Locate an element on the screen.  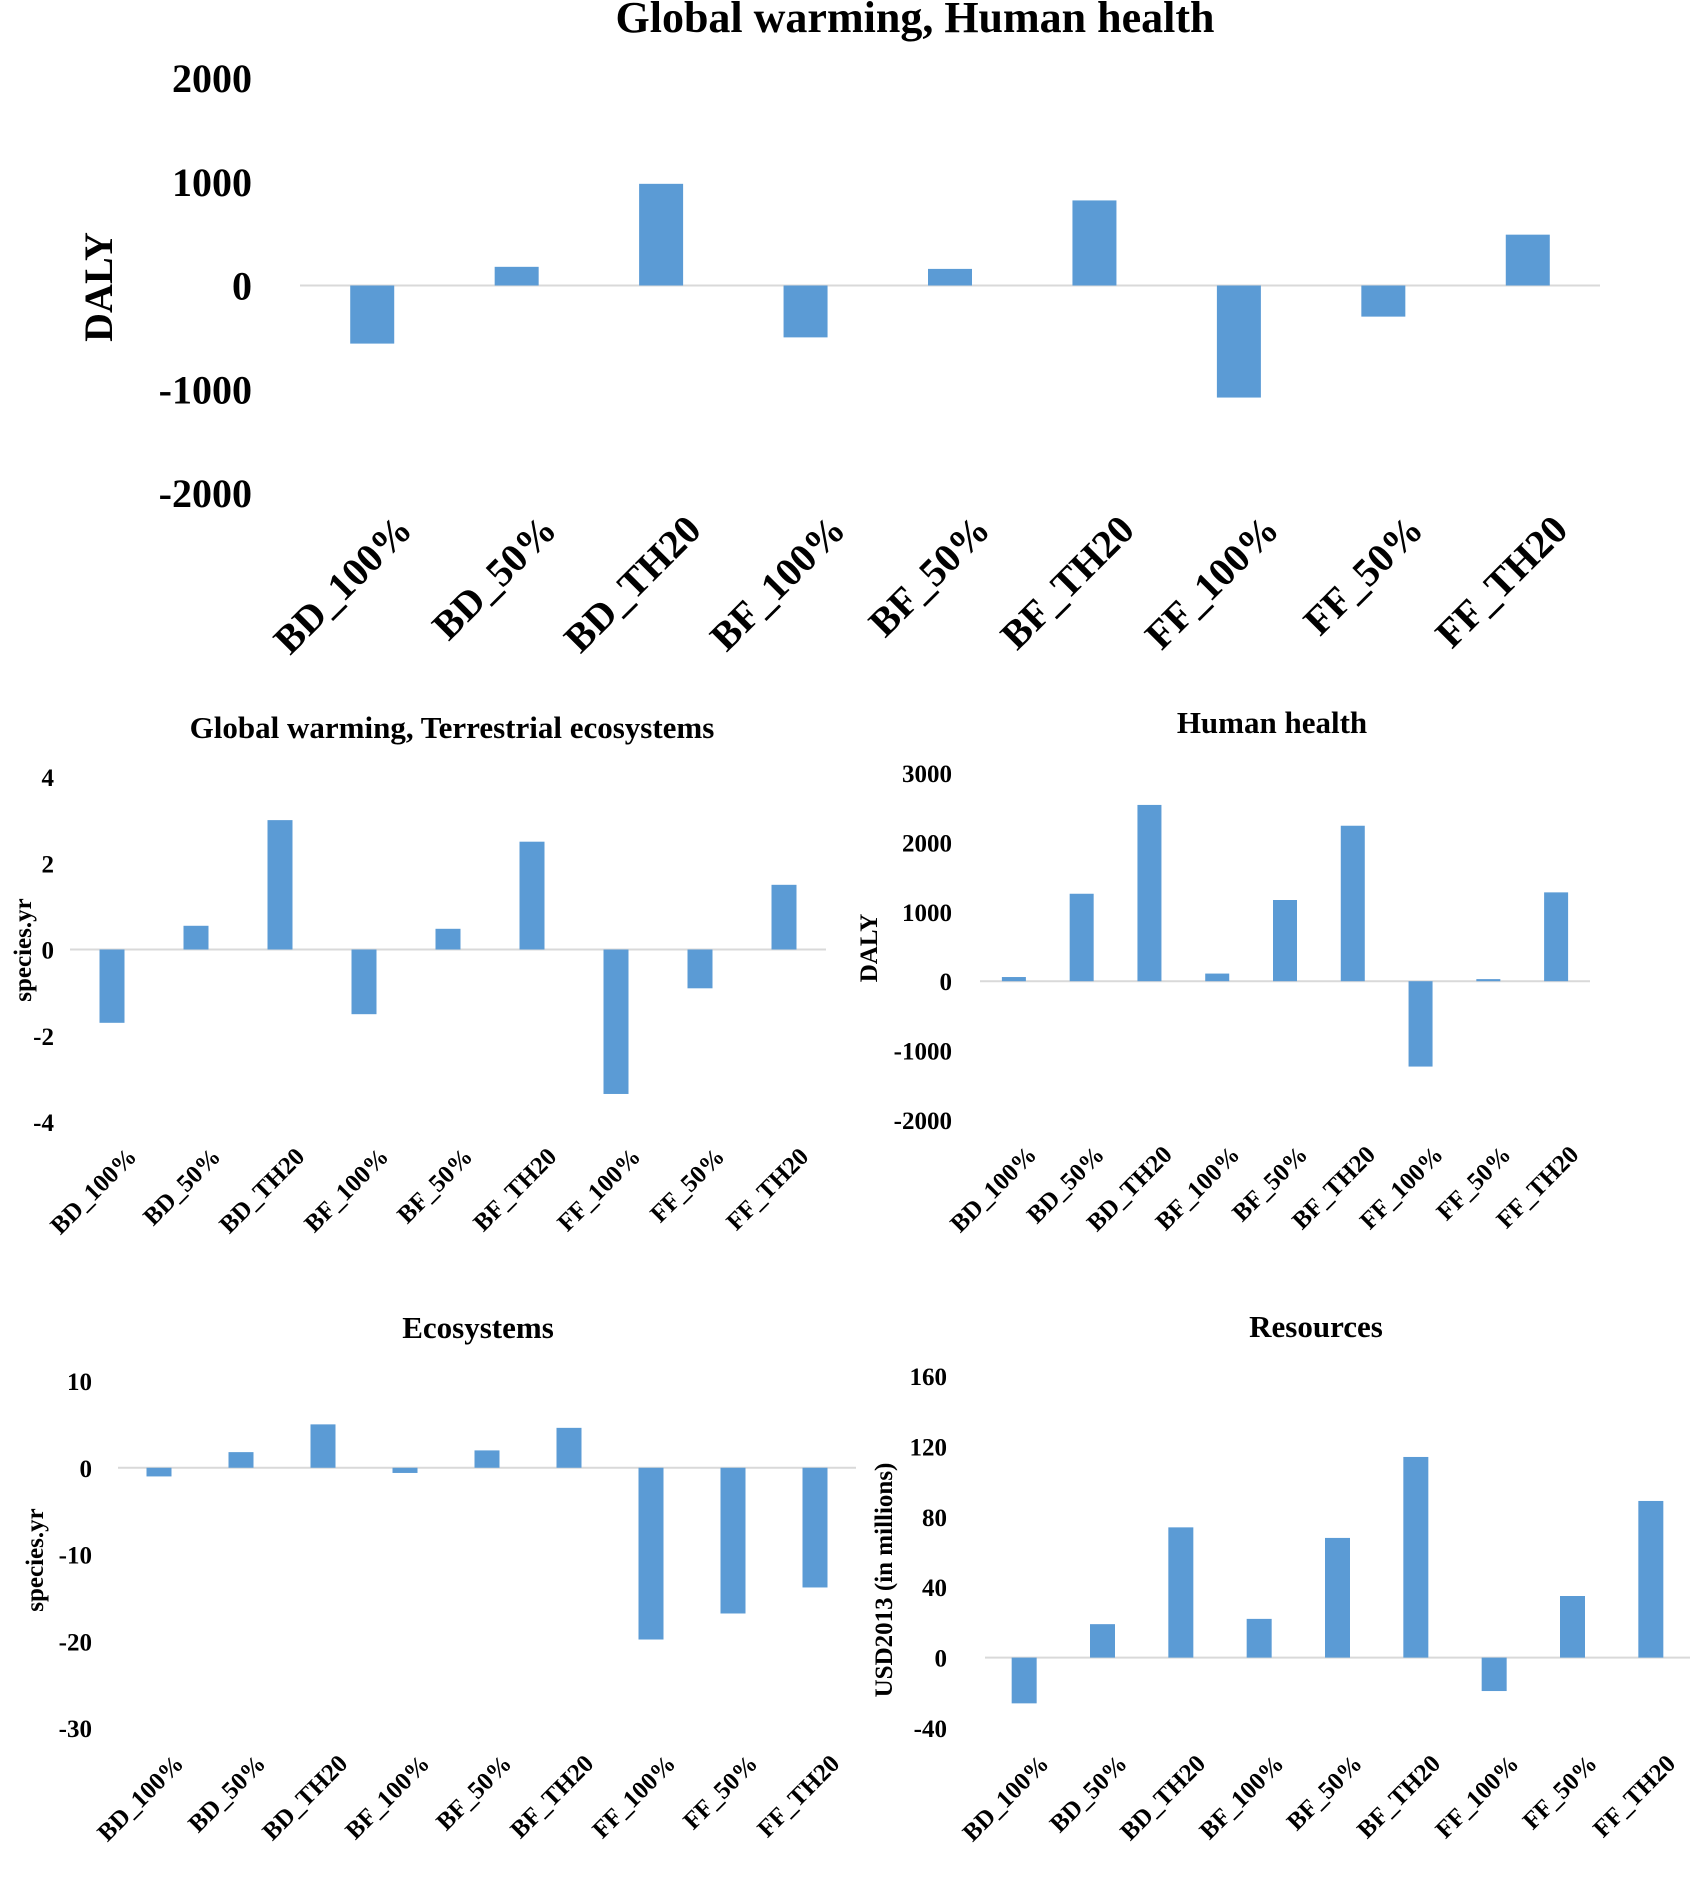
y-tick-label: 10 is located at coordinates (79, 1382).